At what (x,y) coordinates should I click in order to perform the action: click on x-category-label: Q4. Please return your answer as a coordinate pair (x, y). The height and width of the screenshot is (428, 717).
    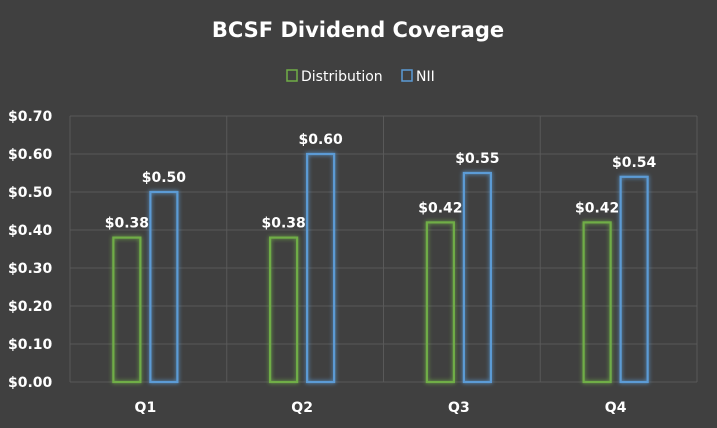
    Looking at the image, I should click on (616, 408).